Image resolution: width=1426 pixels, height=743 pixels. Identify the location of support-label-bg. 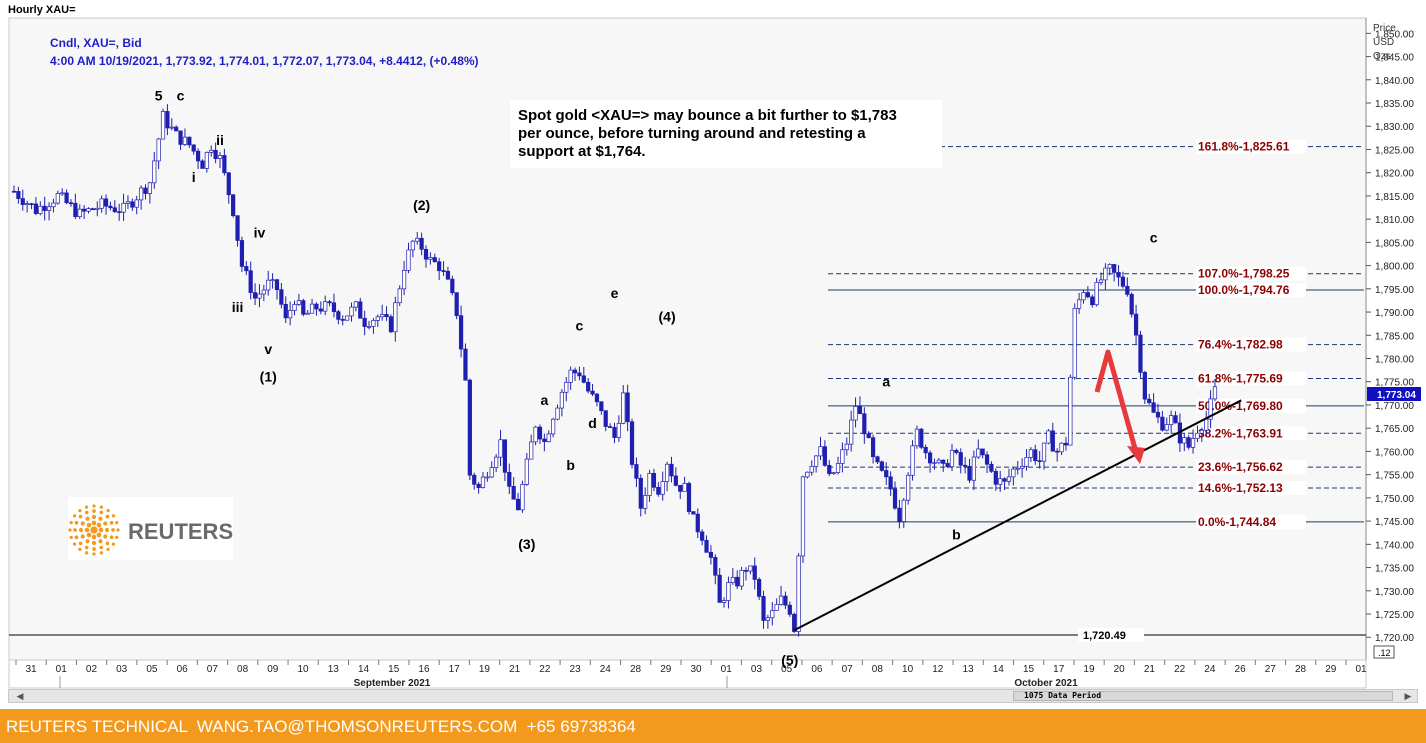
(1111, 634).